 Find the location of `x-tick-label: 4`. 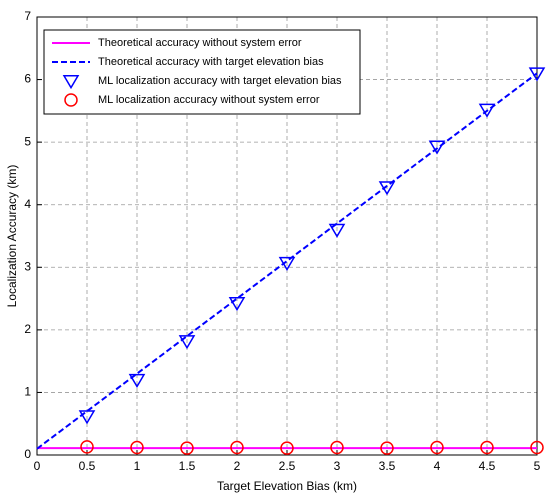

x-tick-label: 4 is located at coordinates (437, 466).